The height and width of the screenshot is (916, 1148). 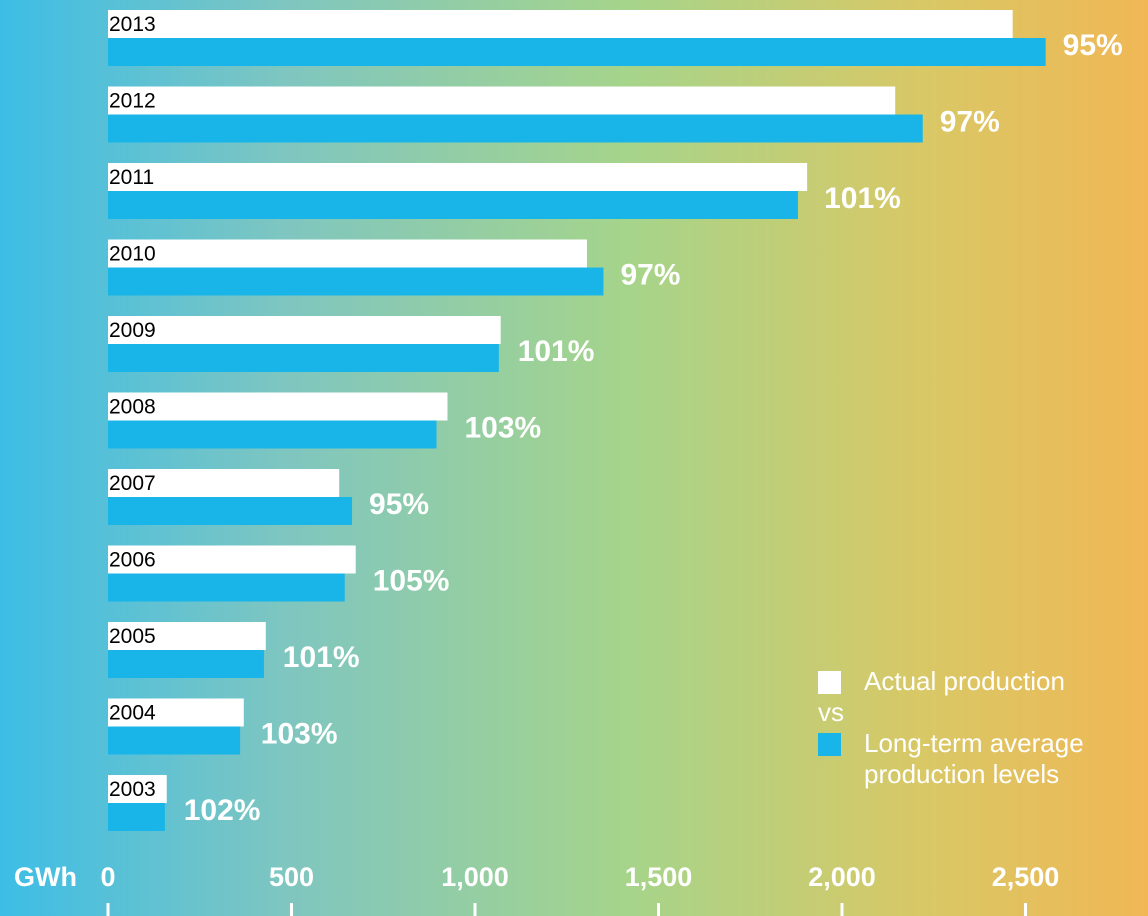 I want to click on percent-label-2010: 97%, so click(x=650, y=275).